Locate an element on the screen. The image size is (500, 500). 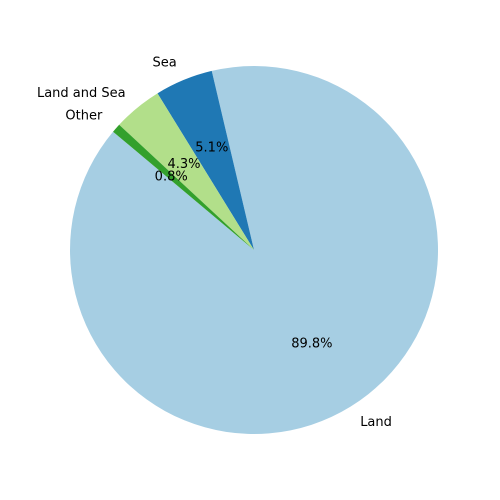
slice-label-other: Other is located at coordinates (84, 116).